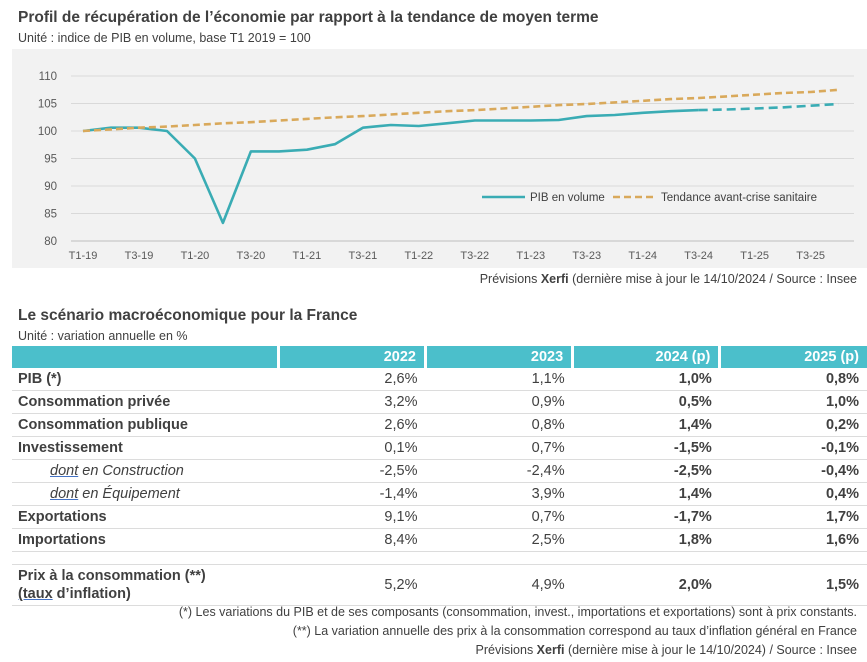  What do you see at coordinates (499, 402) in the screenshot?
I see `cell-value: 0,9%` at bounding box center [499, 402].